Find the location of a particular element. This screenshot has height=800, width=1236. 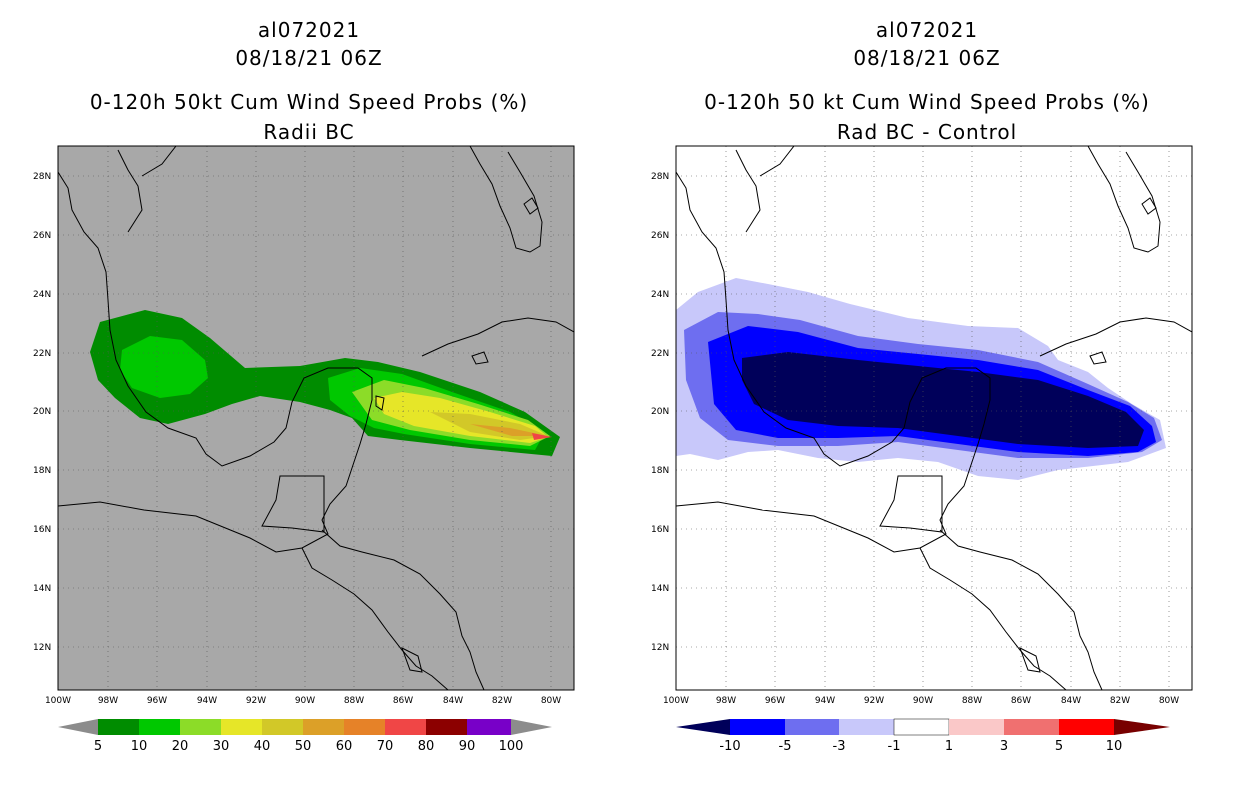

colorbar-label: 50 is located at coordinates (303, 746).